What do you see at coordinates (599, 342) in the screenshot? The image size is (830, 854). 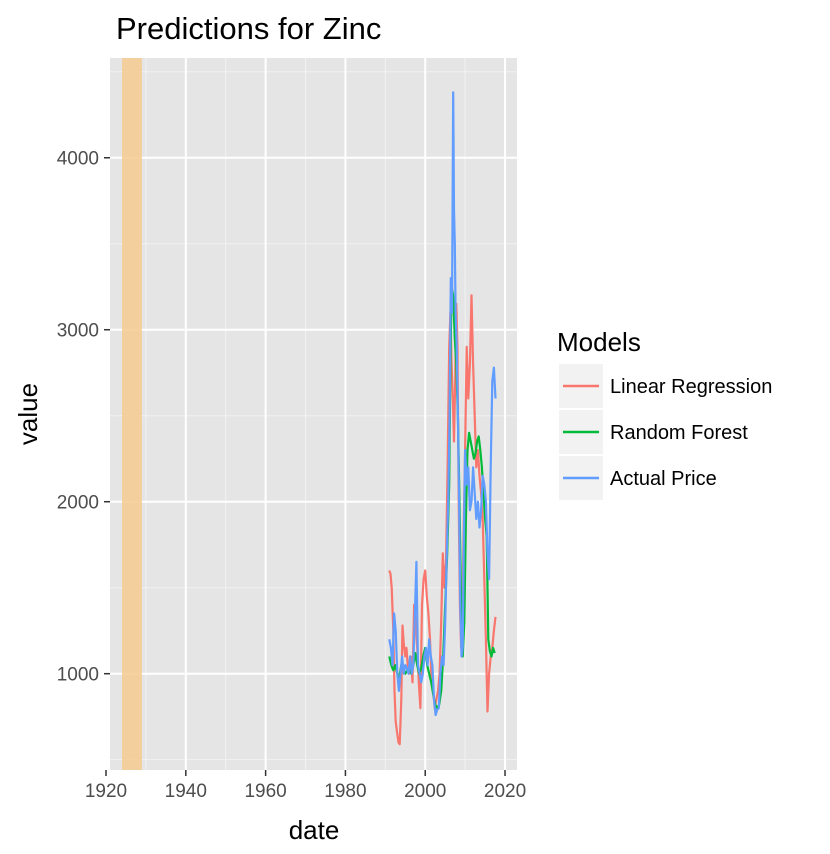 I see `legend-title: Models` at bounding box center [599, 342].